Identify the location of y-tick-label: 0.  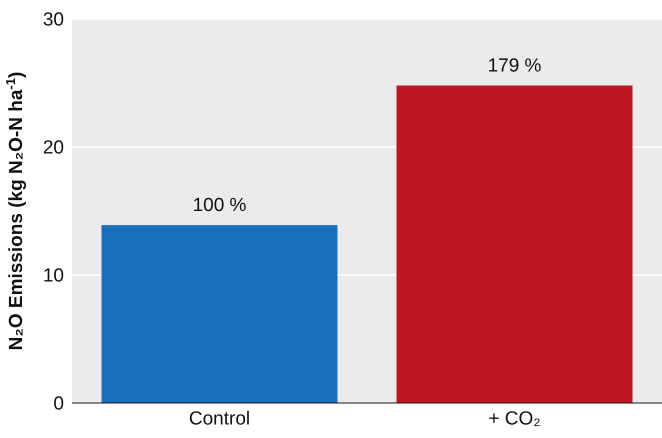
(58, 404).